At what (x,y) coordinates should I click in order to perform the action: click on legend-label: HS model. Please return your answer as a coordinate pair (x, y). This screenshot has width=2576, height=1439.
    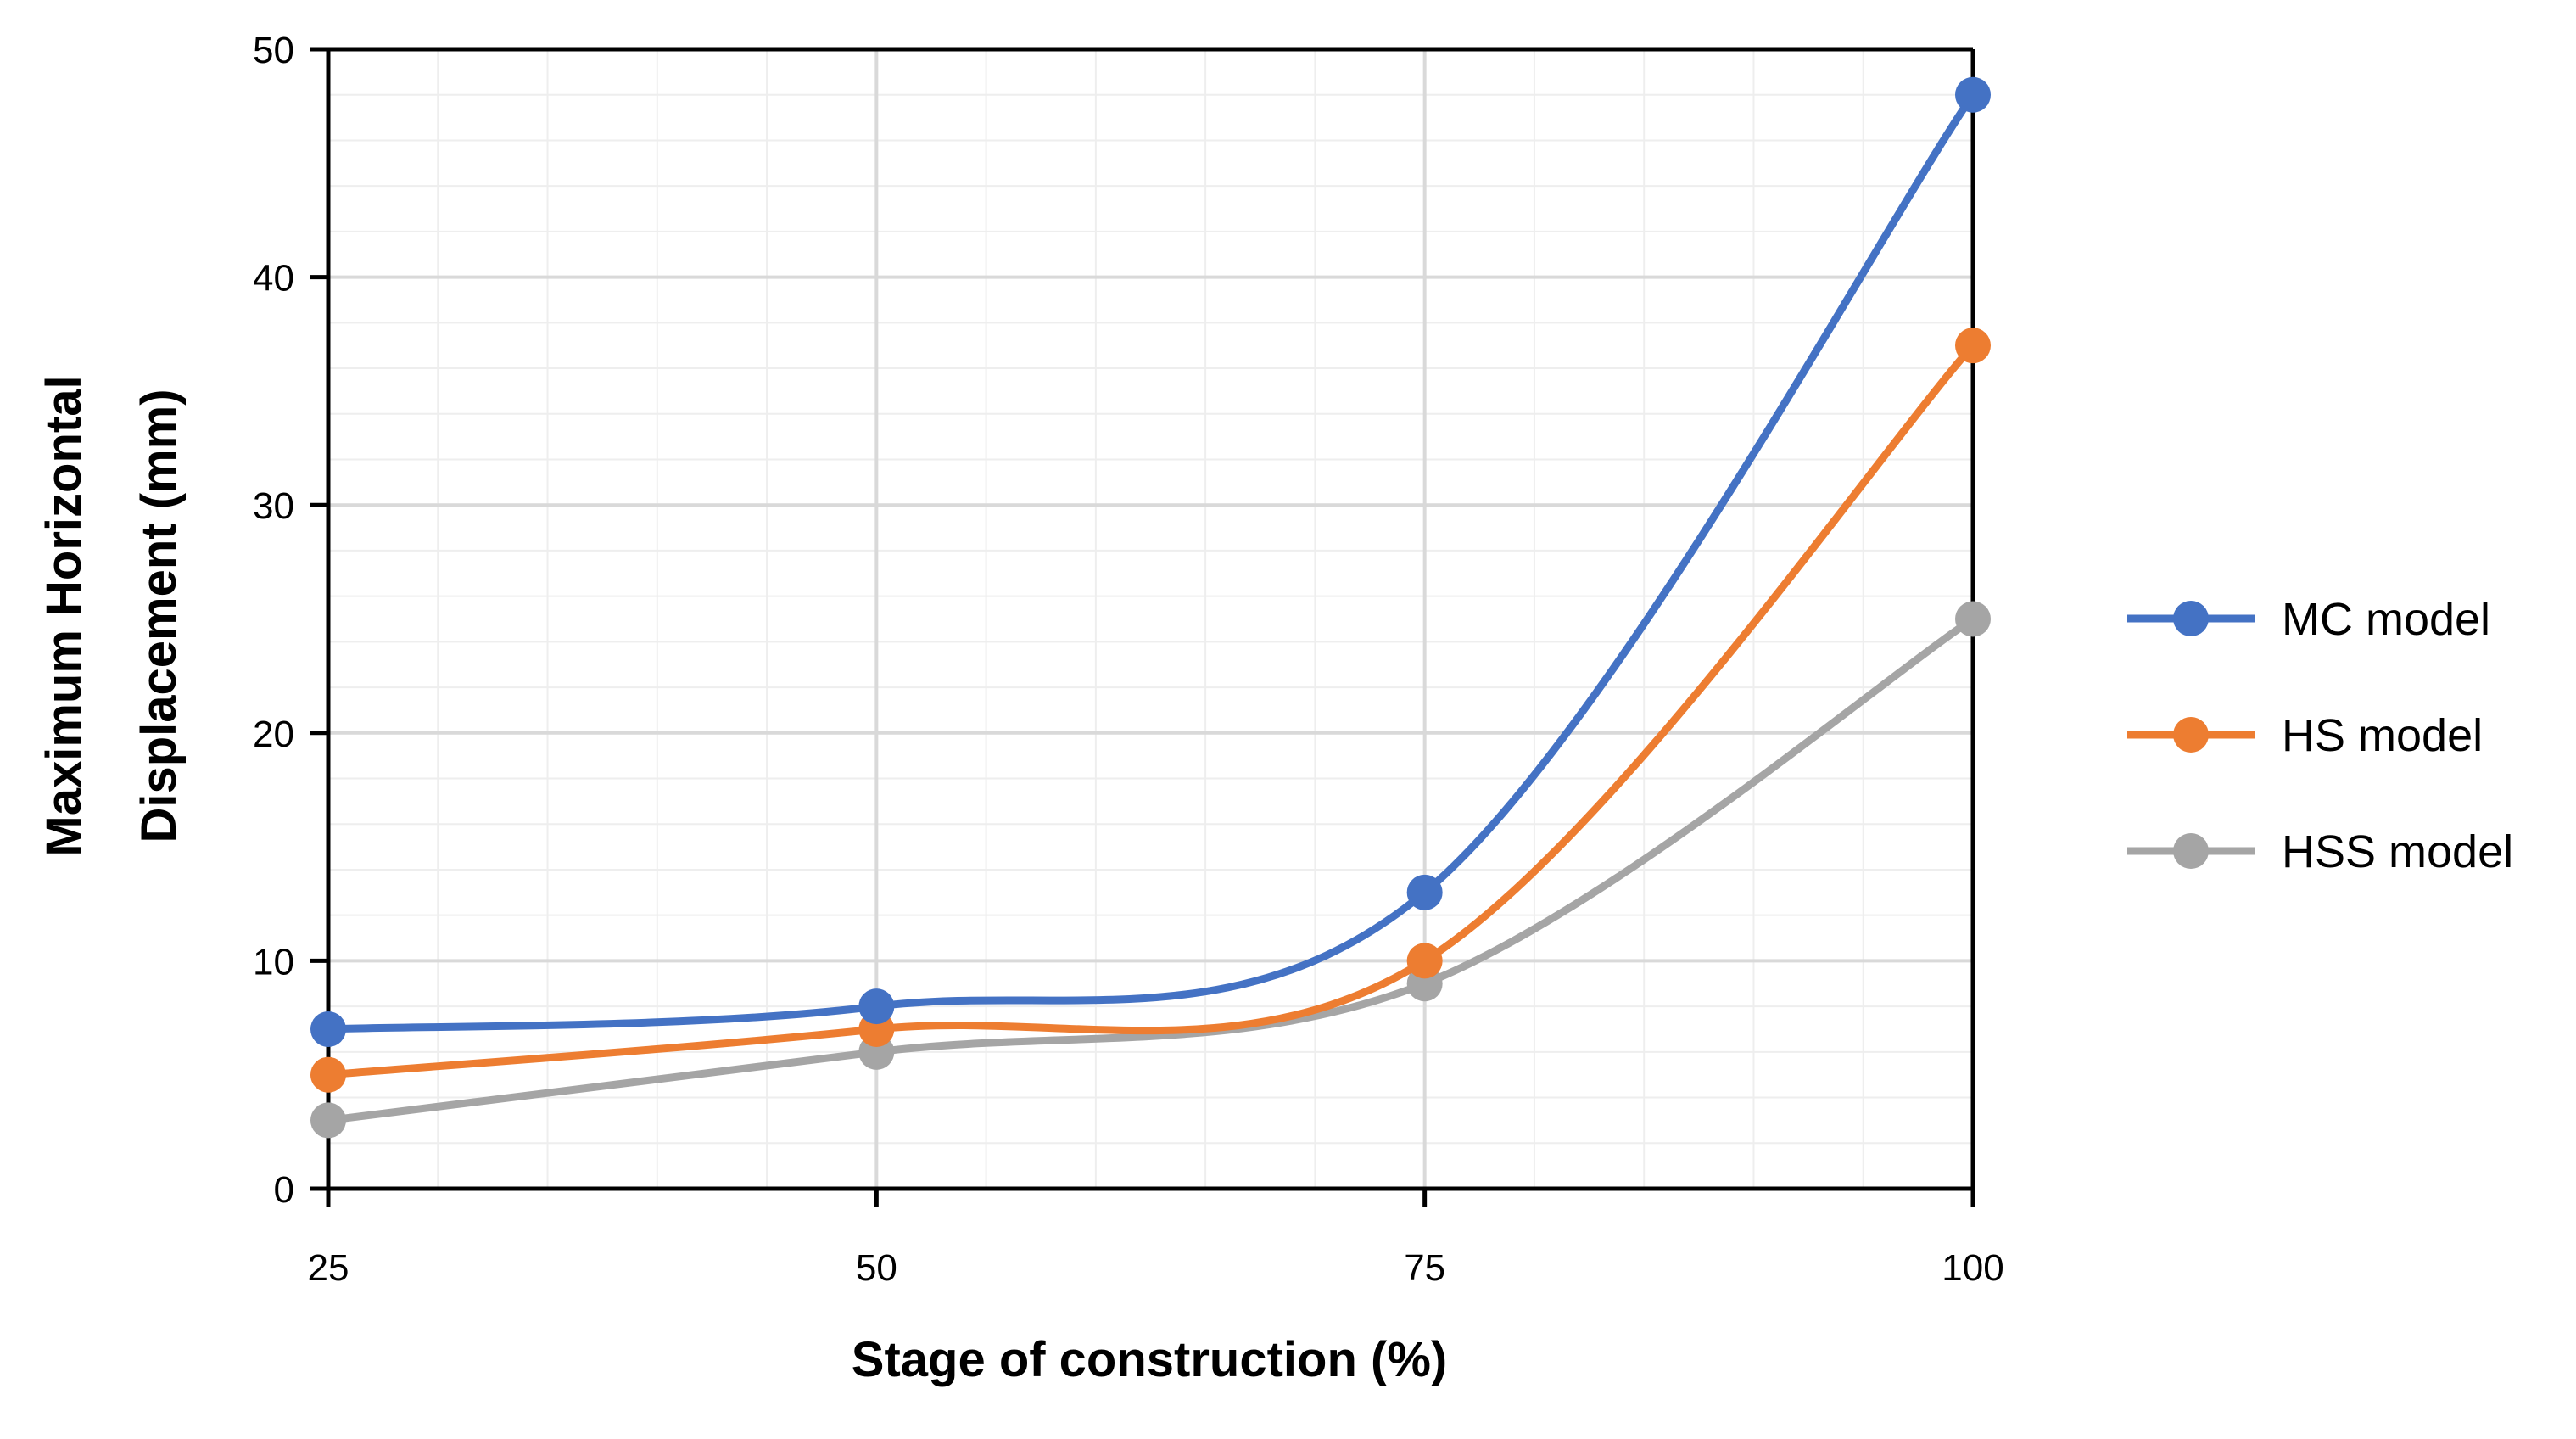
    Looking at the image, I should click on (2382, 736).